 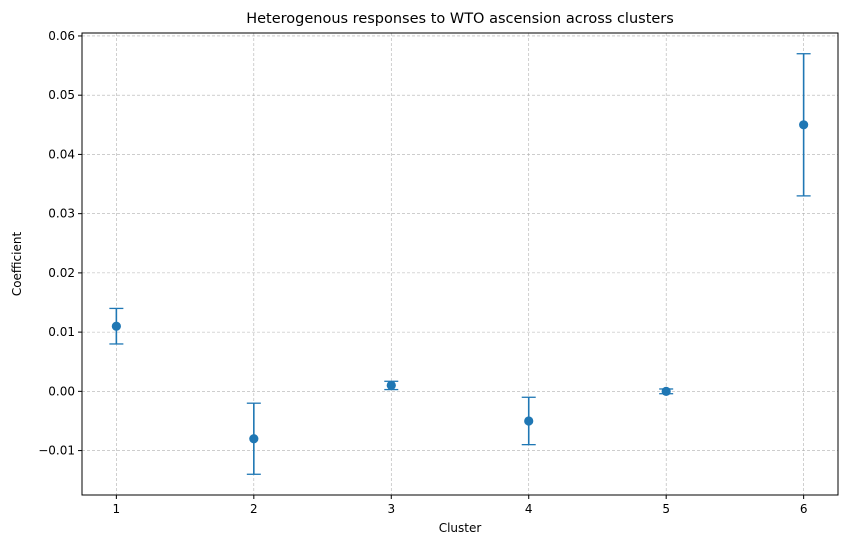 What do you see at coordinates (61, 95) in the screenshot?
I see `y-tick-label: 0.05` at bounding box center [61, 95].